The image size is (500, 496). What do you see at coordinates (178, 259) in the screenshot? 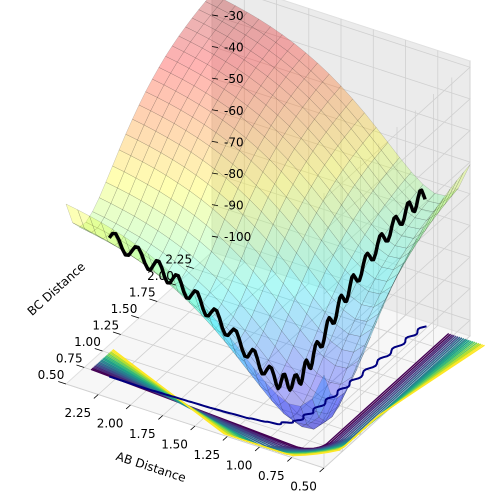
I see `y-tick-label-7: 2.25` at bounding box center [178, 259].